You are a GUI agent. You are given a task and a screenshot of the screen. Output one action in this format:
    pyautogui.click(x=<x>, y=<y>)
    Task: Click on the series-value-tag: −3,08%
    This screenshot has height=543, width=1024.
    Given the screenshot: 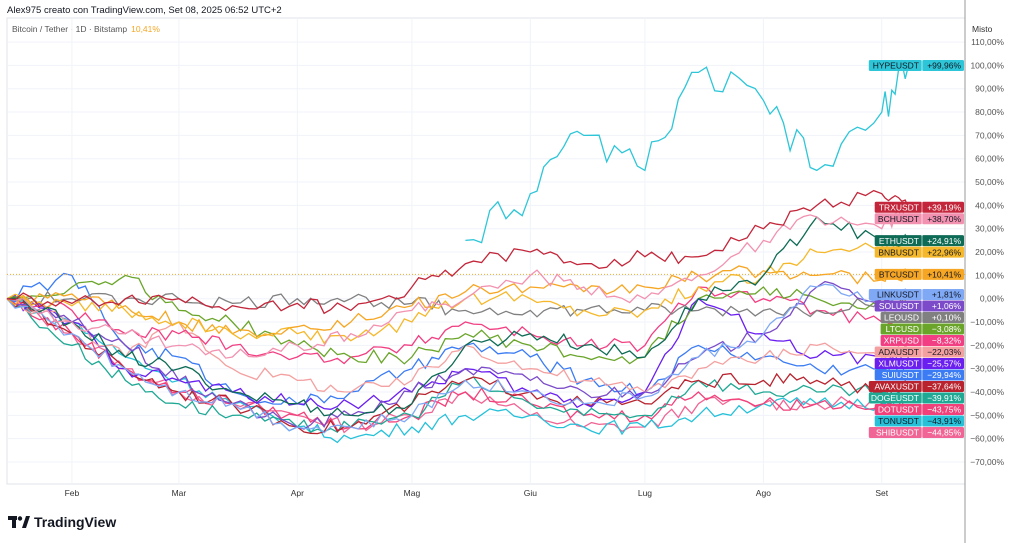 What is the action you would take?
    pyautogui.click(x=947, y=329)
    